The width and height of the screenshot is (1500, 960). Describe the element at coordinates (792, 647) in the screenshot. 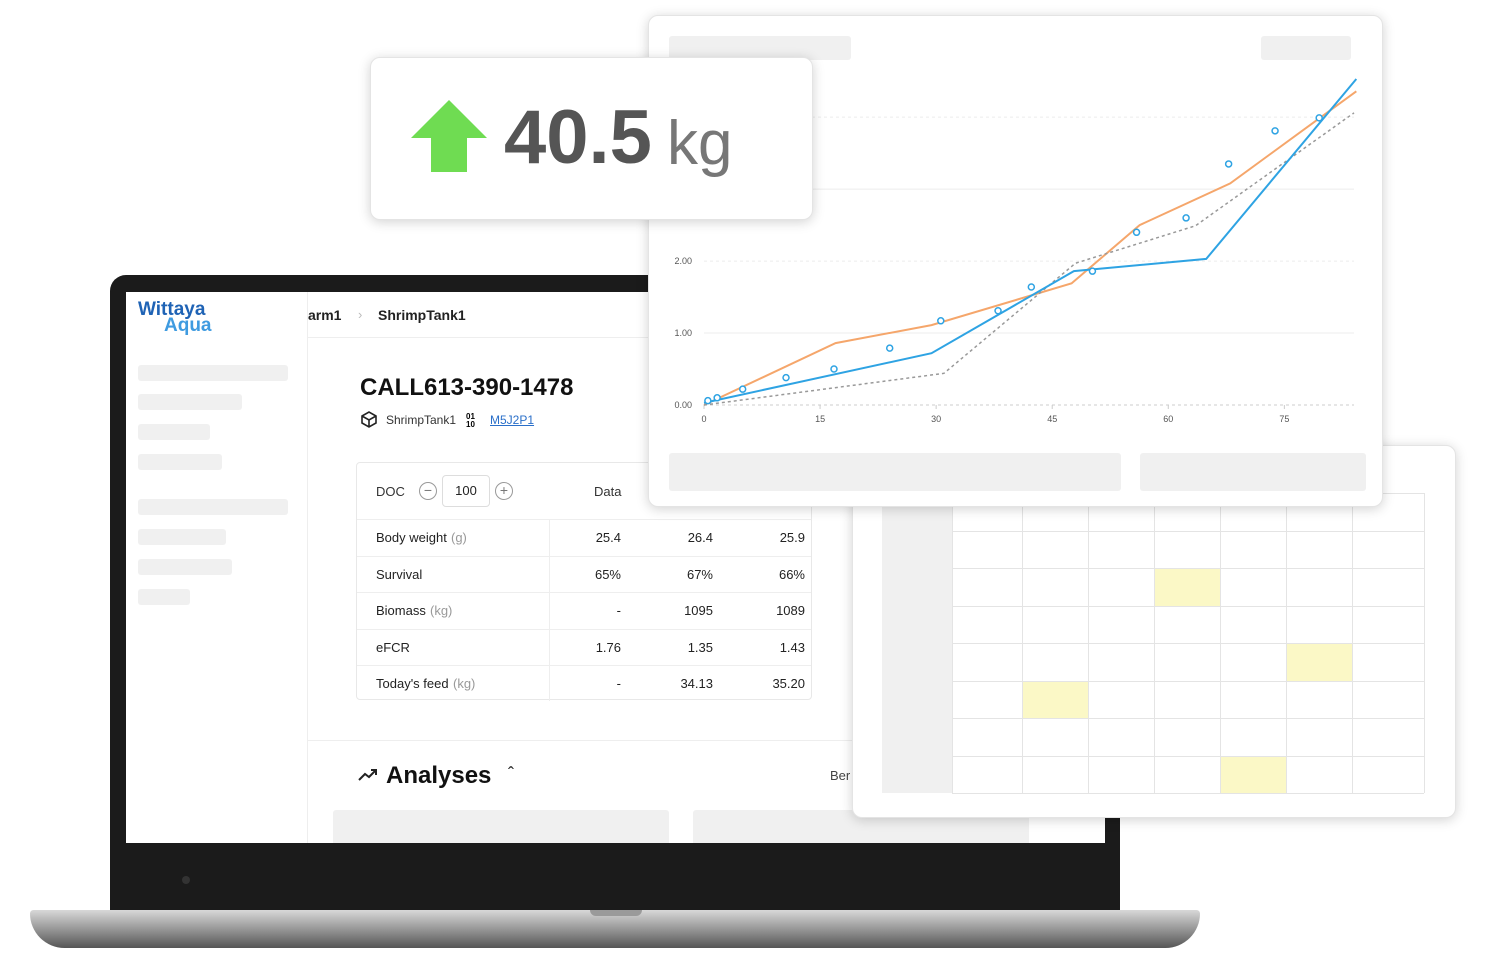

I see `cell-value: 1.43` at that location.